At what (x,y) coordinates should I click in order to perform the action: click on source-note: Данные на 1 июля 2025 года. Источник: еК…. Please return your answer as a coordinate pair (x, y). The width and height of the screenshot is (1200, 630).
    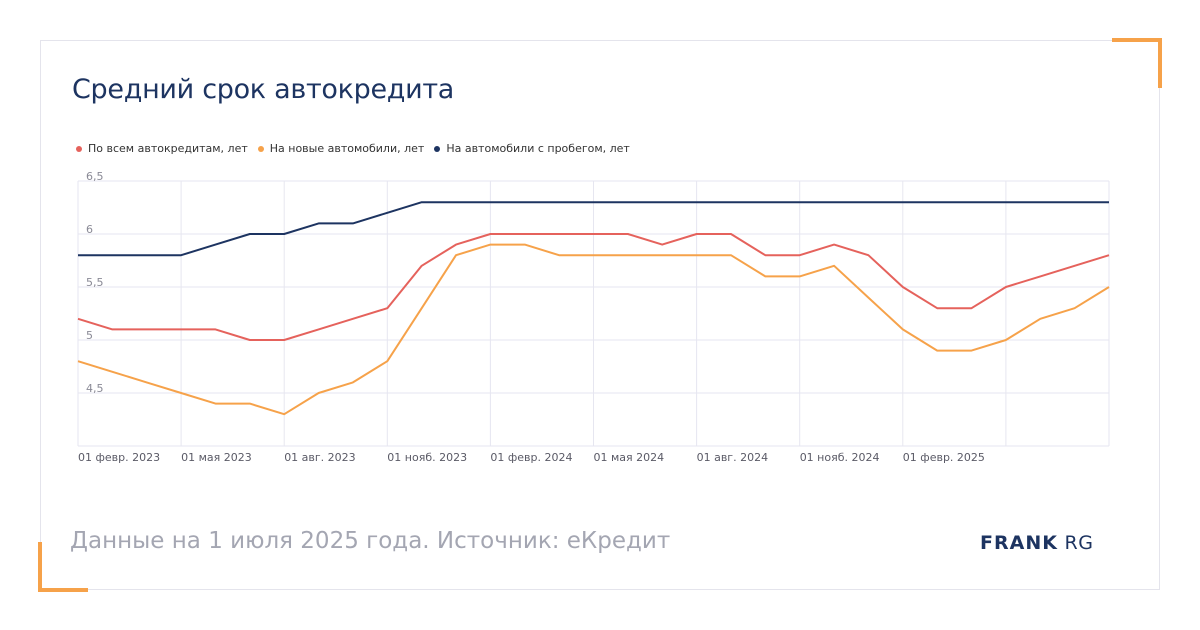
    Looking at the image, I should click on (370, 541).